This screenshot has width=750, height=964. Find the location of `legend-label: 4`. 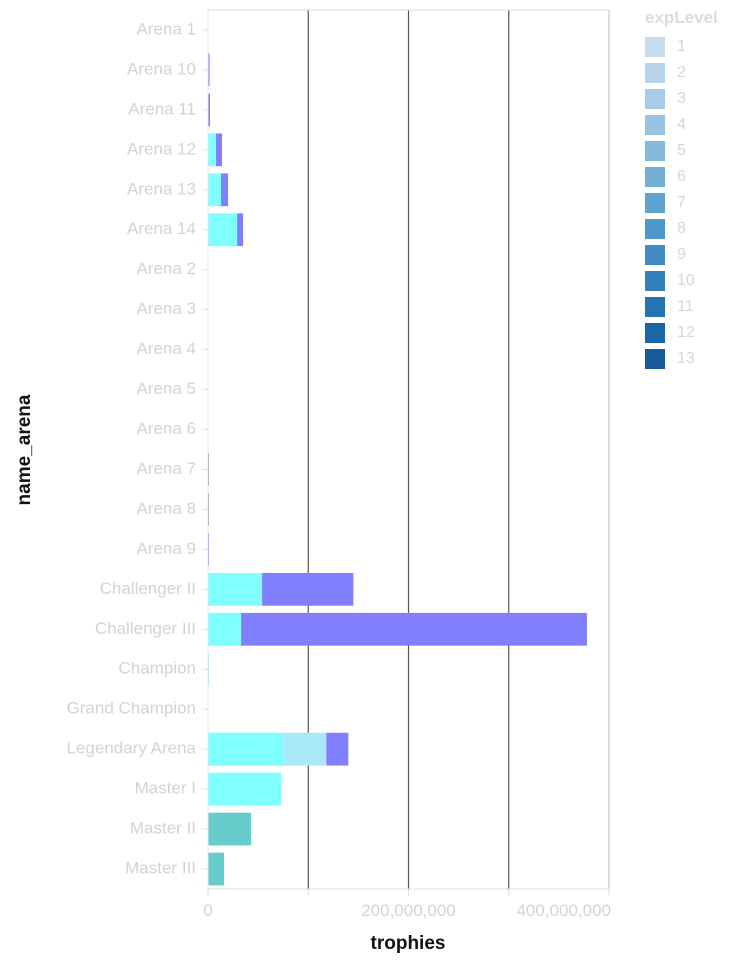

legend-label: 4 is located at coordinates (681, 124).